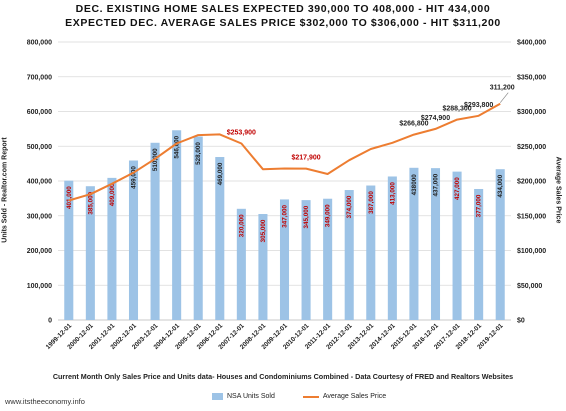  I want to click on bar-data-label: 413,000, so click(392, 193).